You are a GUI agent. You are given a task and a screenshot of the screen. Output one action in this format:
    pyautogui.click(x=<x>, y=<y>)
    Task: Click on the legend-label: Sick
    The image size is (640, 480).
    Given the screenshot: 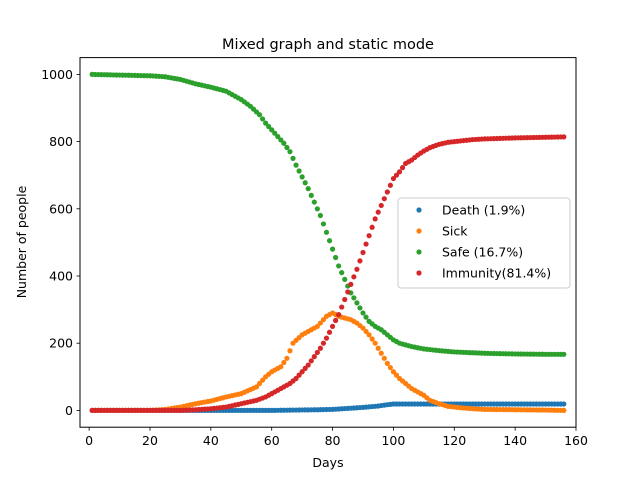 What is the action you would take?
    pyautogui.click(x=455, y=231)
    